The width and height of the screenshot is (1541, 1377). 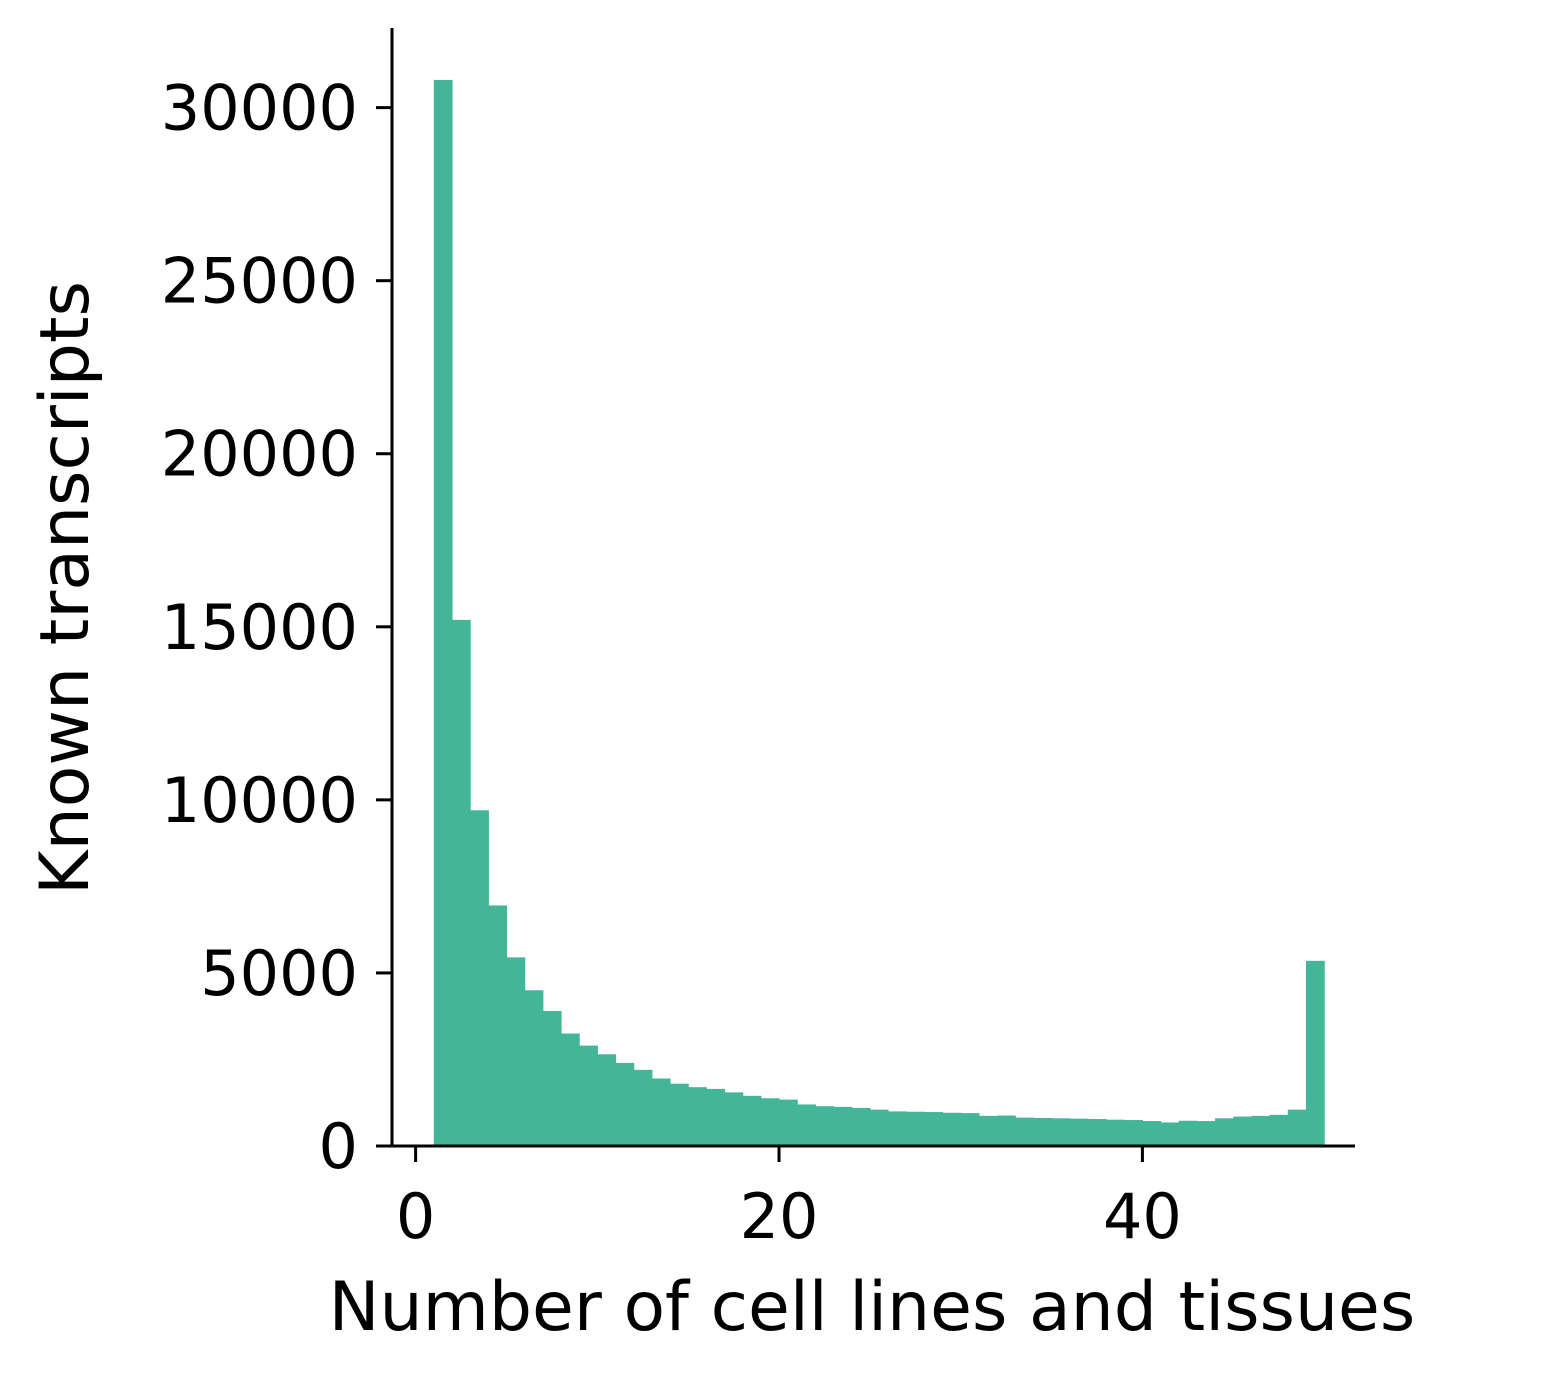 I want to click on x-tick-label: 40, so click(x=1142, y=1216).